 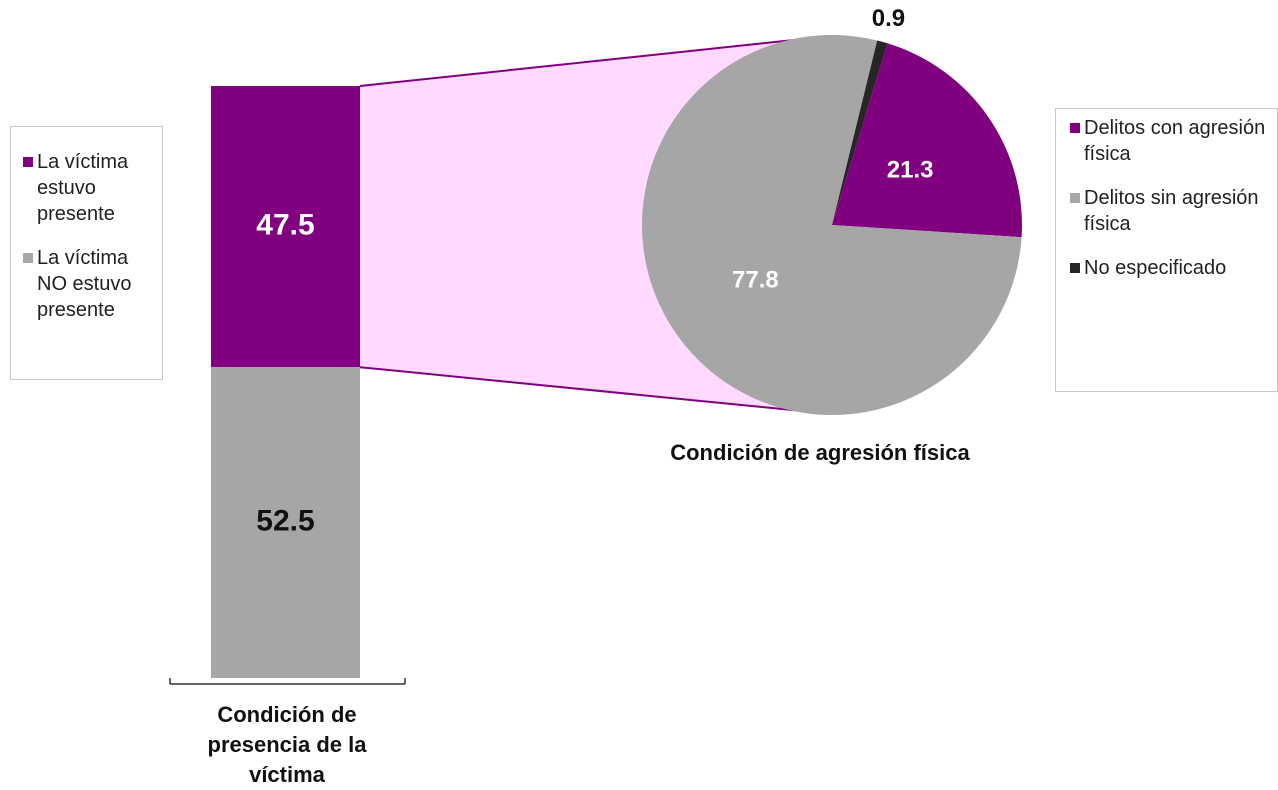 I want to click on chart-title: Condición de agresión física, so click(x=820, y=452).